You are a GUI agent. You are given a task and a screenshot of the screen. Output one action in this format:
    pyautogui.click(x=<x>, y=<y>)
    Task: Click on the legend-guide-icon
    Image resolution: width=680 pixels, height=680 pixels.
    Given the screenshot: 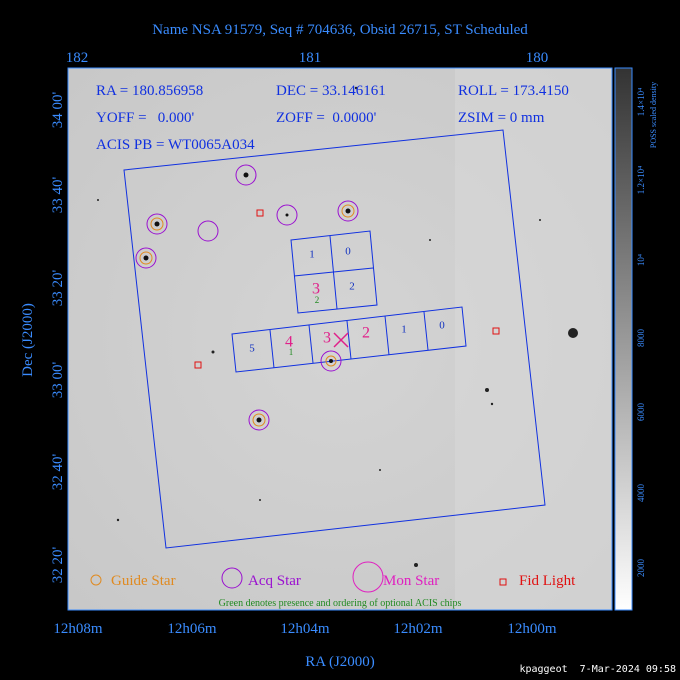 What is the action you would take?
    pyautogui.click(x=96, y=580)
    